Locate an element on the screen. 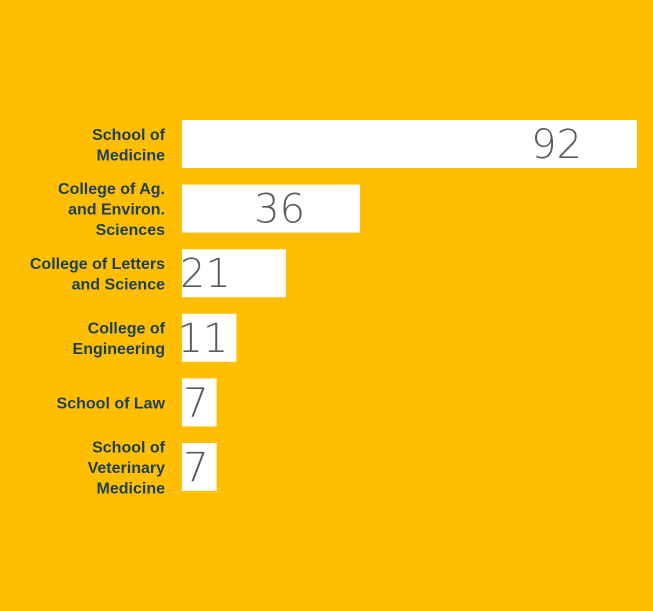  value-label-5: 7 is located at coordinates (195, 468).